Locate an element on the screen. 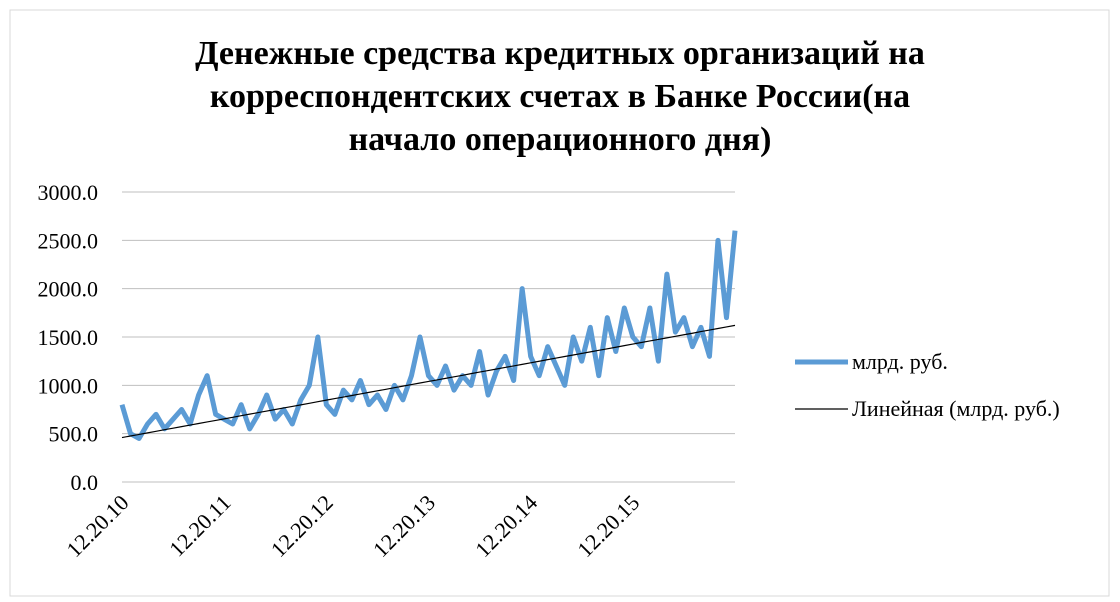 The width and height of the screenshot is (1120, 602). chart-title: начало операционного дня) is located at coordinates (560, 139).